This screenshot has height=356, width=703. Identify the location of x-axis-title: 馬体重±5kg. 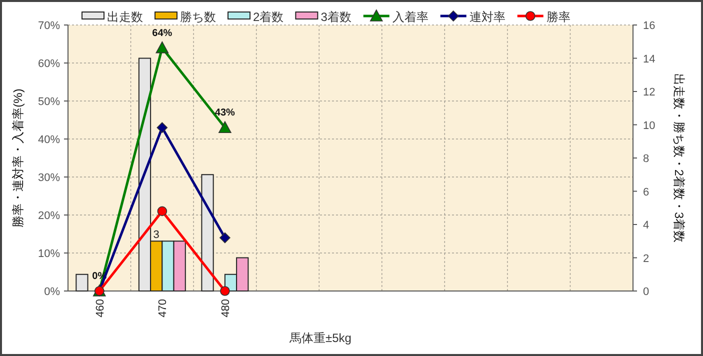
(320, 338).